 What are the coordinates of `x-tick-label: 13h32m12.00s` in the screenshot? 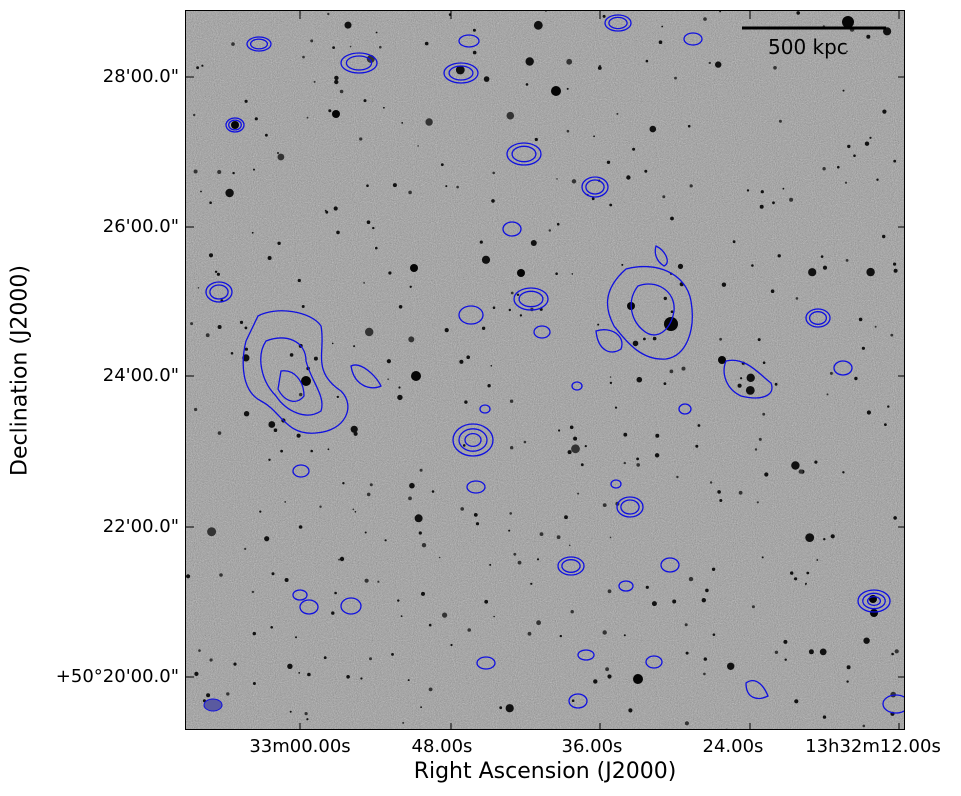 It's located at (873, 746).